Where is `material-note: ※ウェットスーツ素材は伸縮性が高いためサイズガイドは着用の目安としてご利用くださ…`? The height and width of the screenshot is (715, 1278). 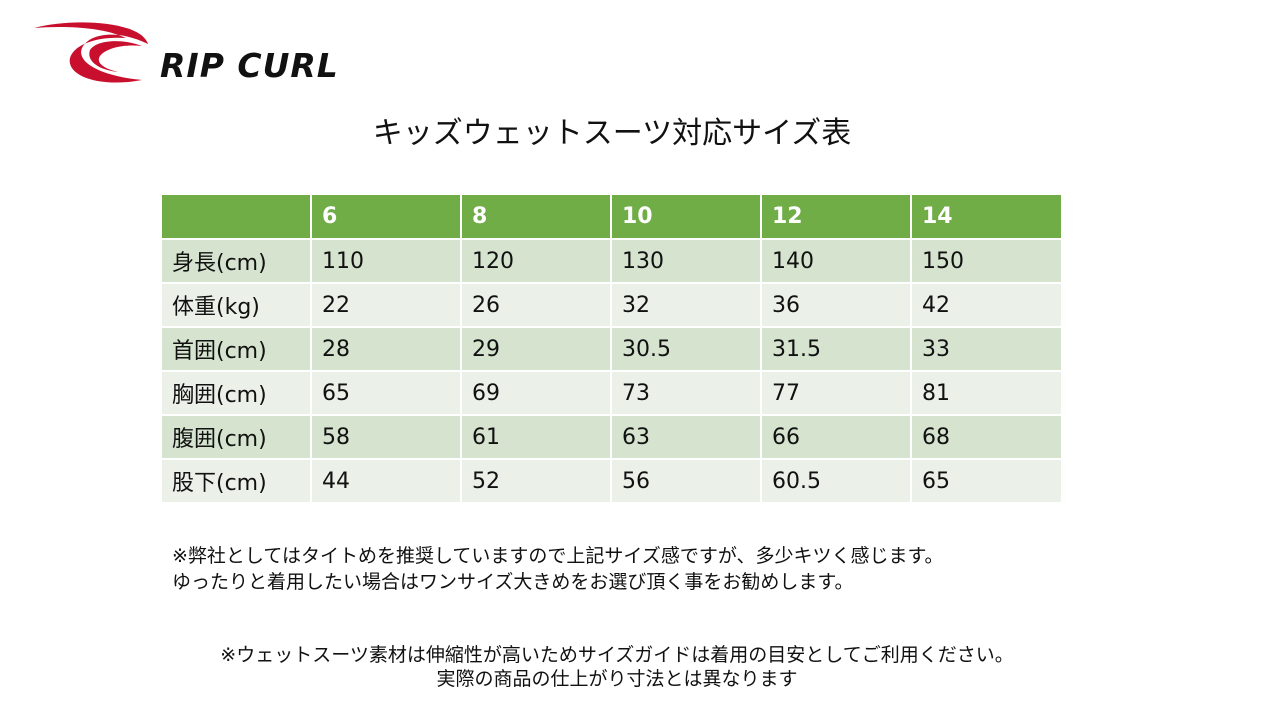 material-note: ※ウェットスーツ素材は伸縮性が高いためサイズガイドは着用の目安としてご利用くださ… is located at coordinates (617, 667).